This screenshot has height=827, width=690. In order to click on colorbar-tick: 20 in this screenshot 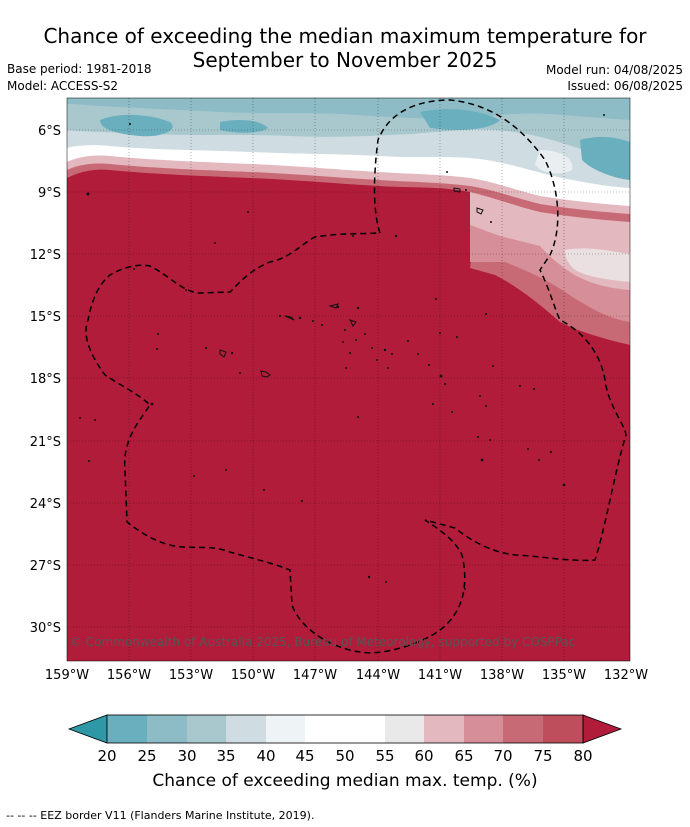, I will do `click(106, 756)`.